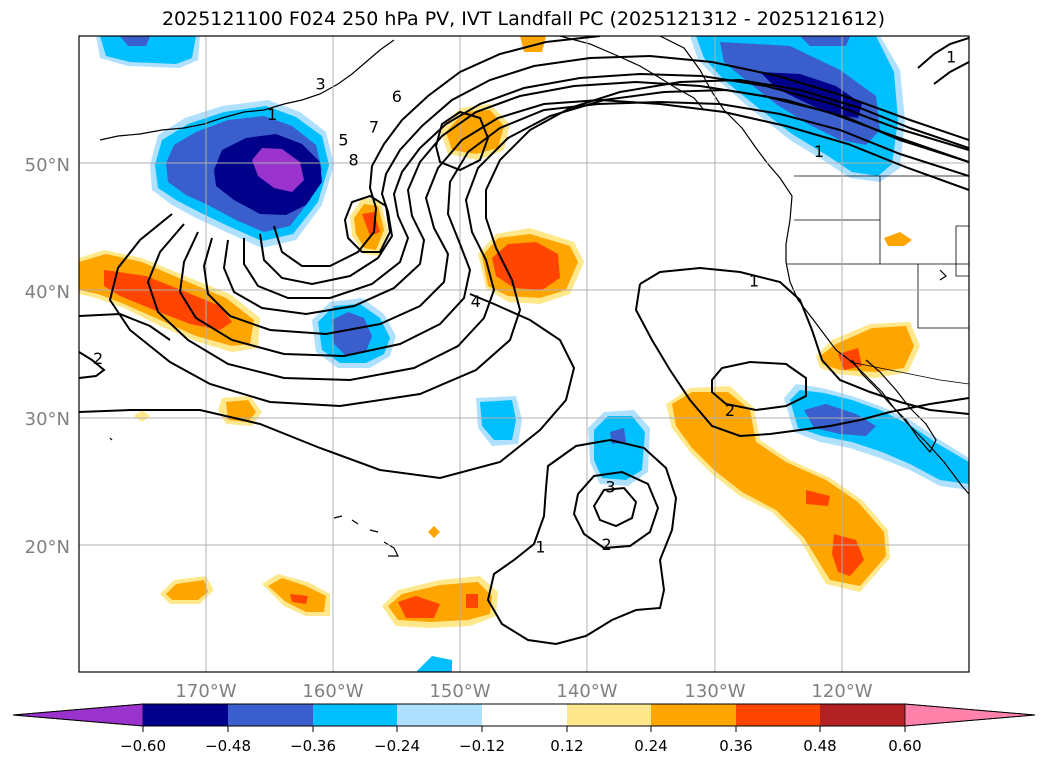 Image resolution: width=1047 pixels, height=765 pixels. Describe the element at coordinates (825, 41) in the screenshot. I see `blue-region-top-center` at that location.